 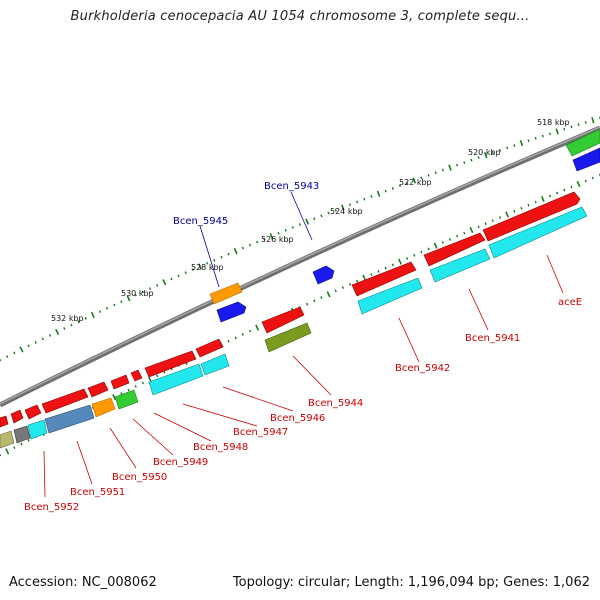 What do you see at coordinates (180, 462) in the screenshot?
I see `gene-label-bcen-5949: Bcen_5949` at bounding box center [180, 462].